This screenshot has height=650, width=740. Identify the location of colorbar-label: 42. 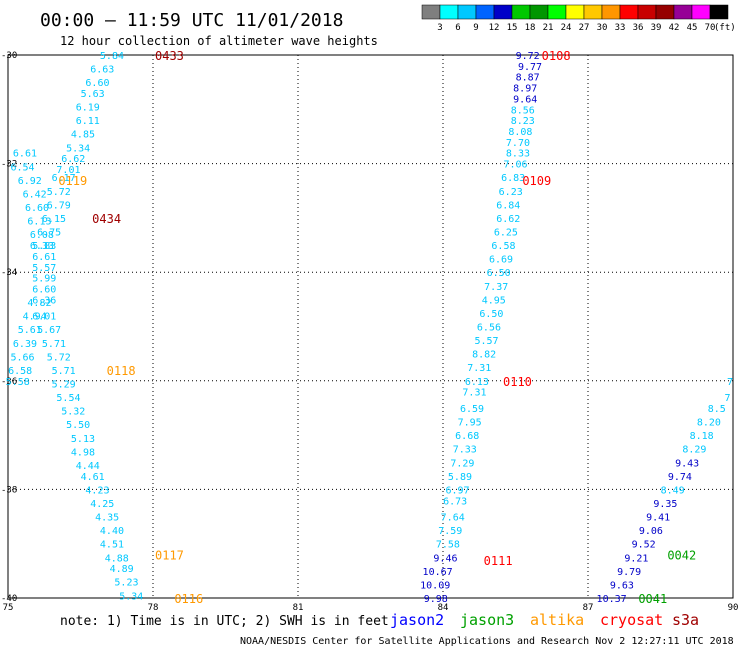
(674, 28).